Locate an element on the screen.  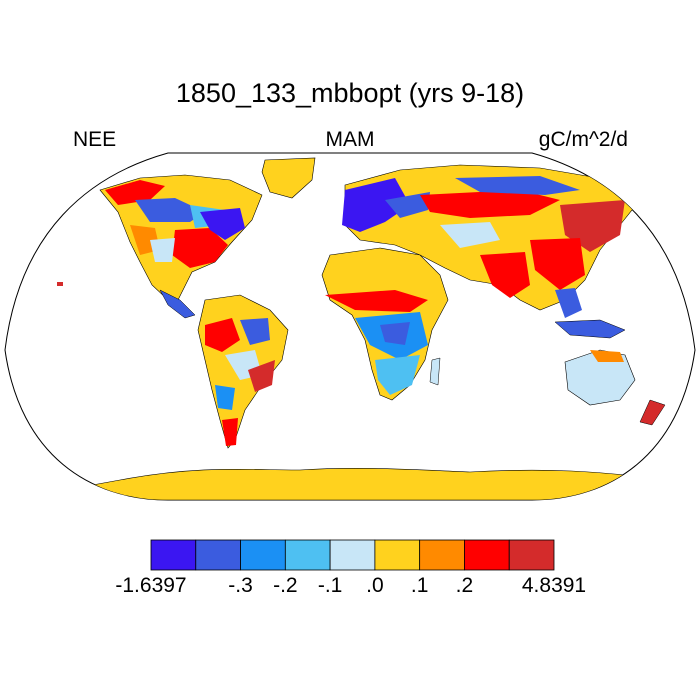
colorbar-tick-label: -.3 is located at coordinates (240, 585).